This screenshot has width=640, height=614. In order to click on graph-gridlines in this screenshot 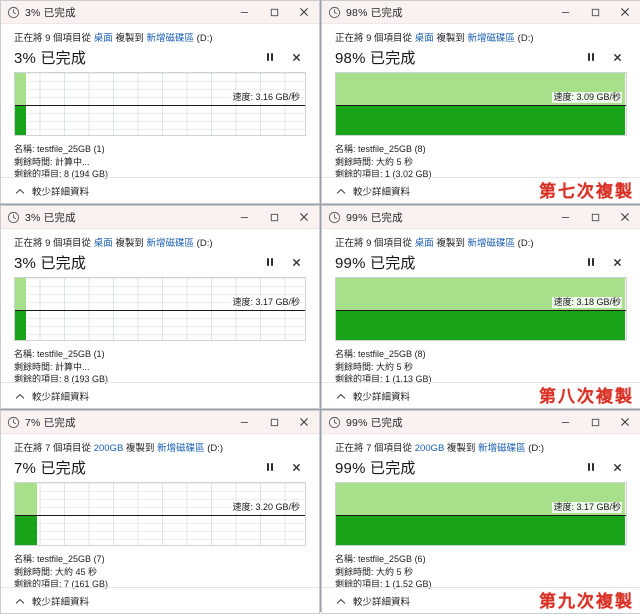, I will do `click(160, 309)`.